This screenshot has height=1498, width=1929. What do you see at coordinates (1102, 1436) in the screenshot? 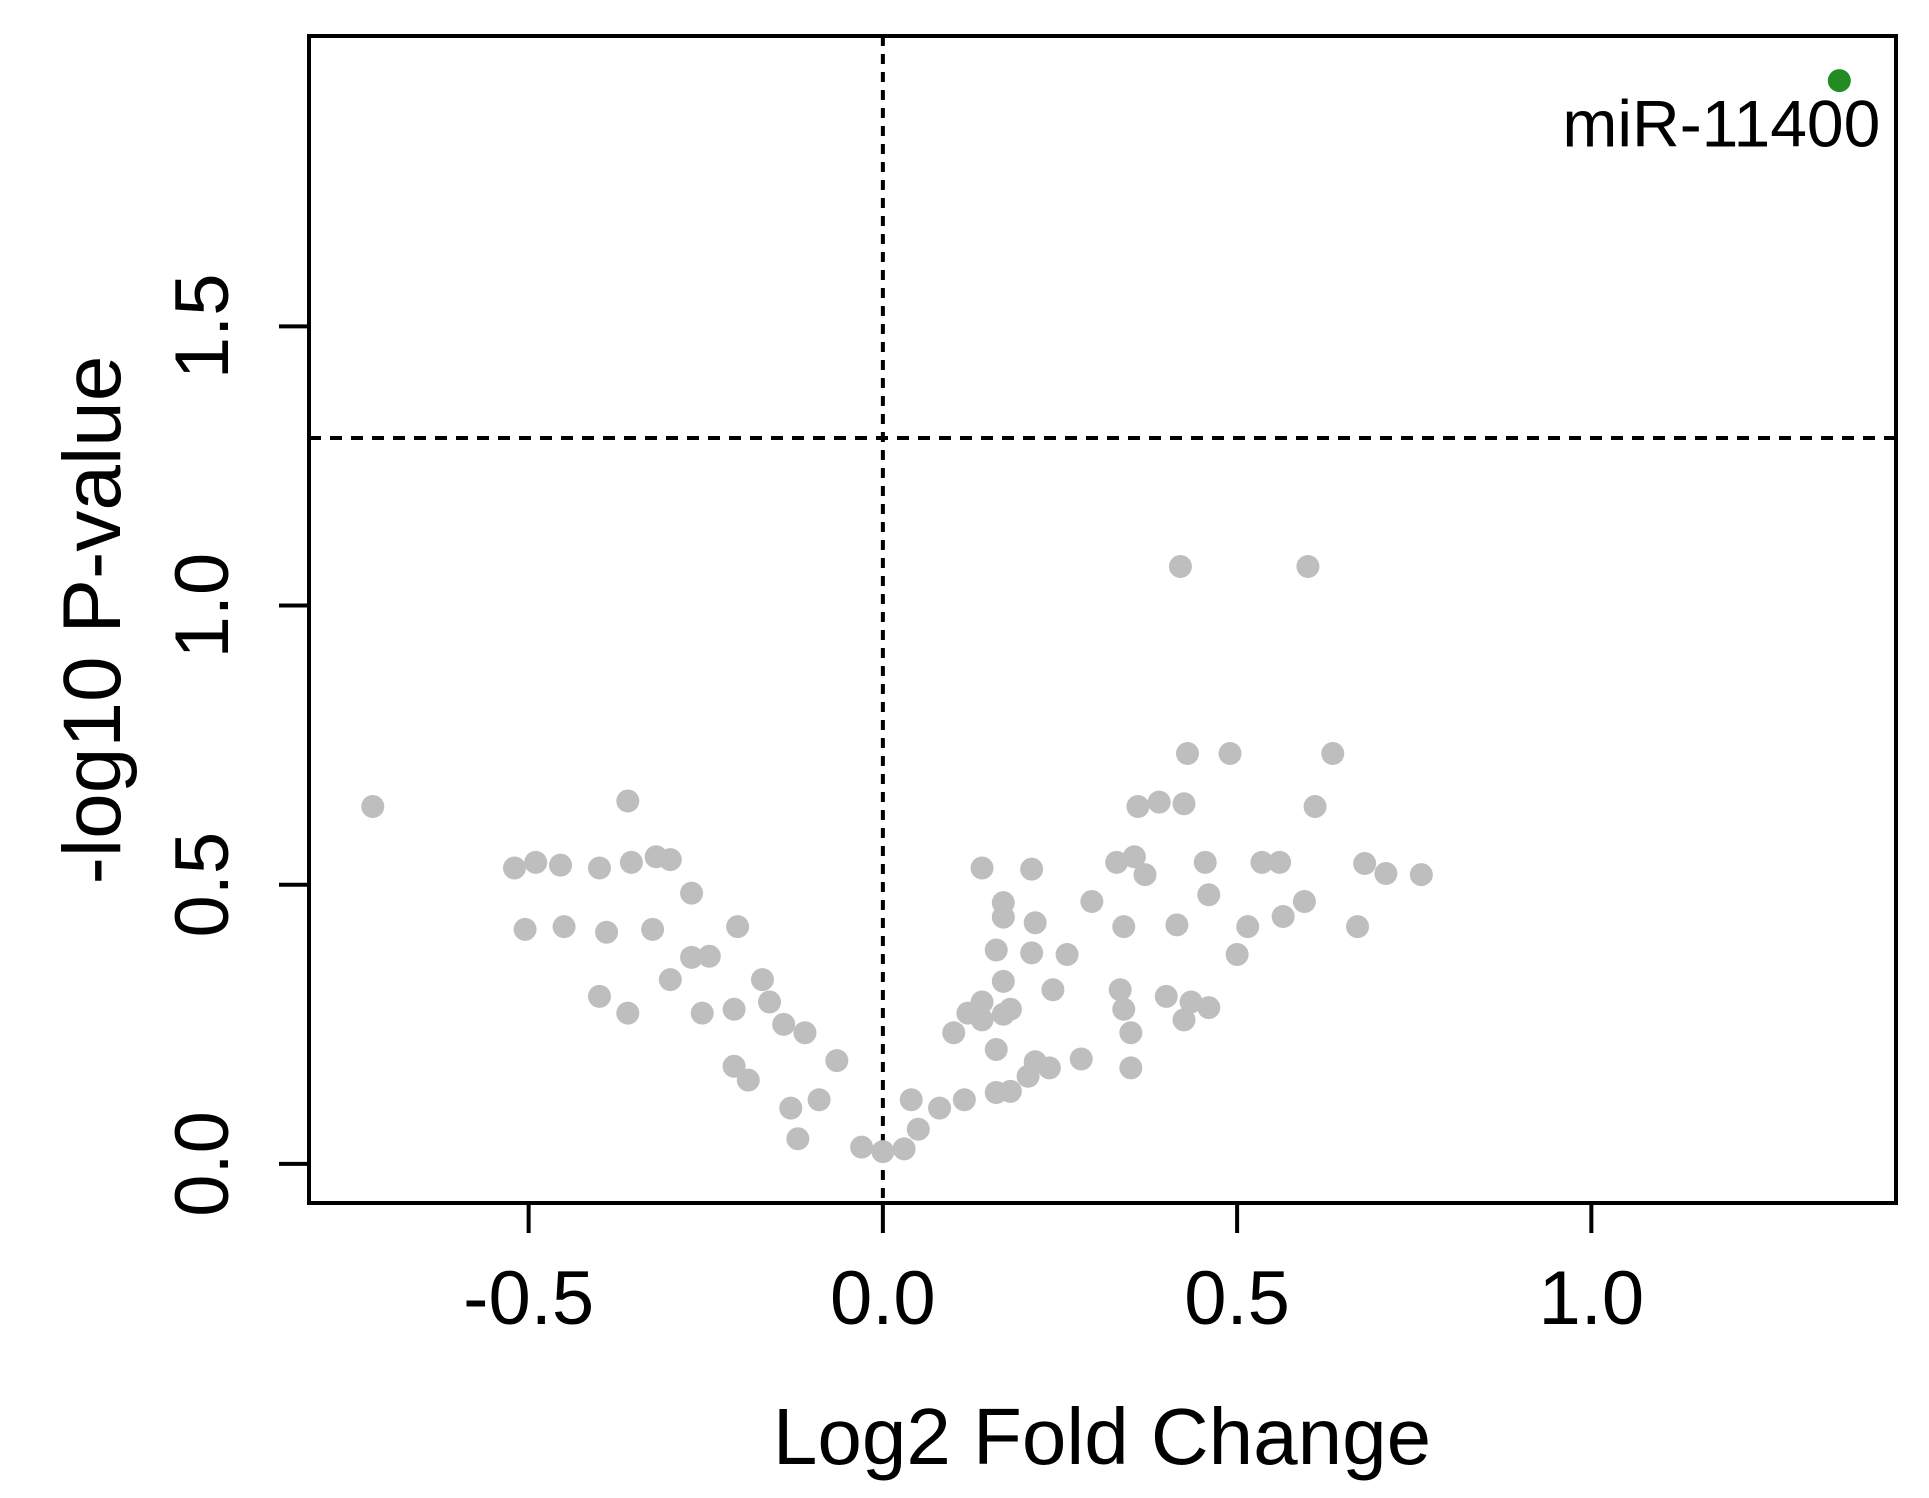
I see `x-axis-title: Log2 Fold Change` at bounding box center [1102, 1436].